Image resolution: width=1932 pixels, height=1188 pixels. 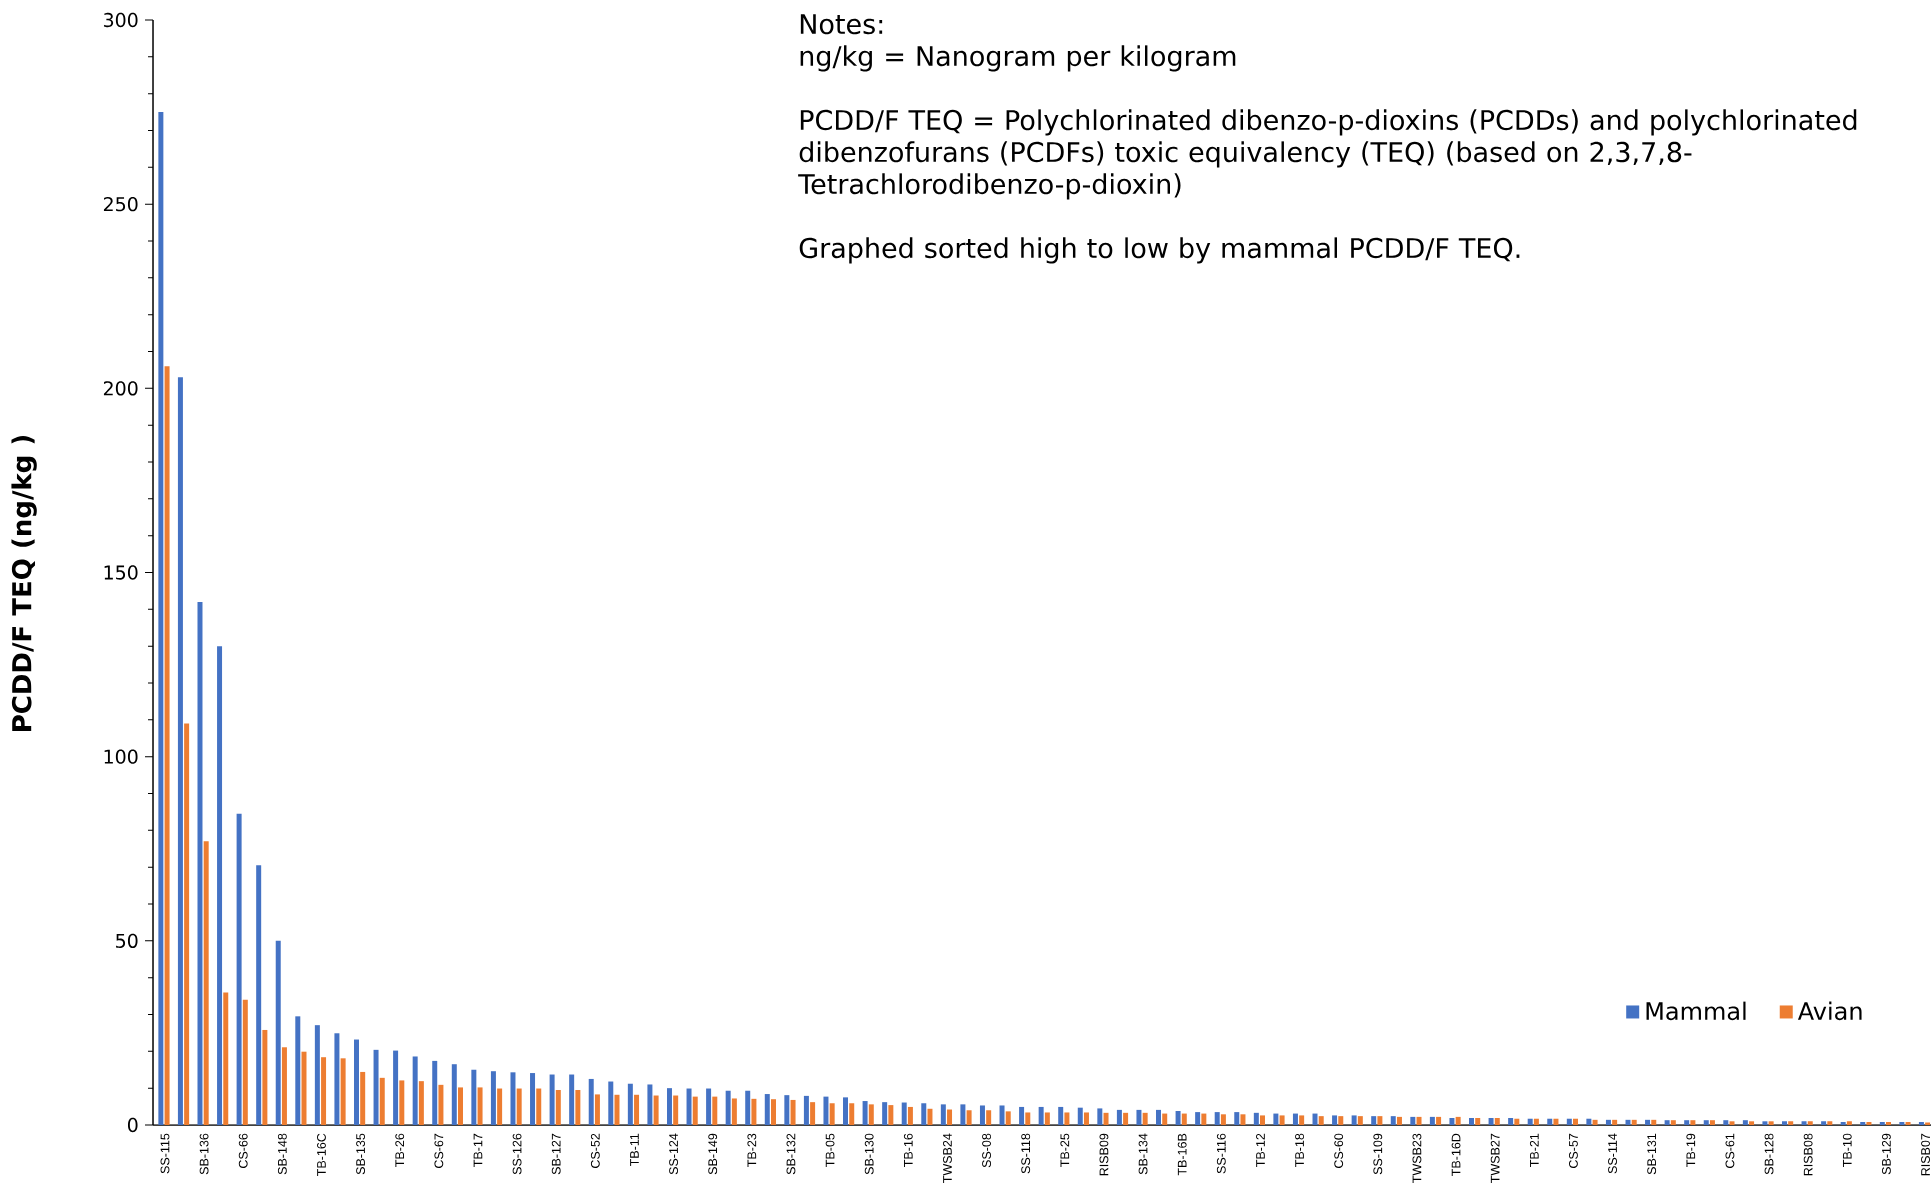 I want to click on x-tick-label: SB-128, so click(x=1769, y=1154).